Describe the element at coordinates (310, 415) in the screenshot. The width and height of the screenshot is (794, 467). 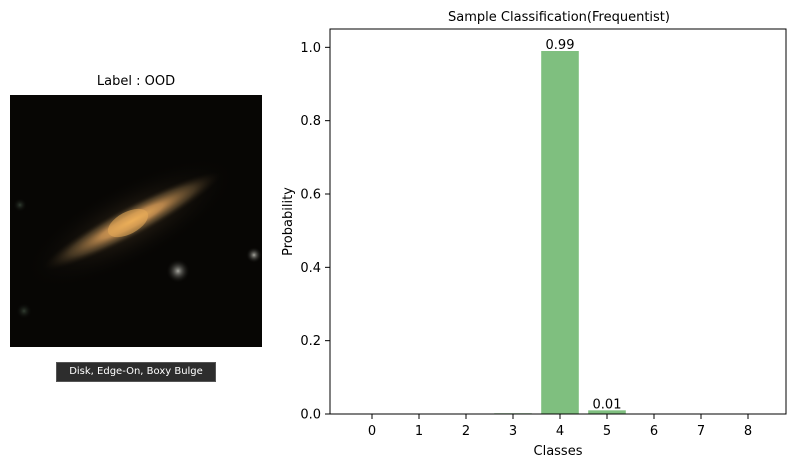
I see `y-tick-label: 0.0` at that location.